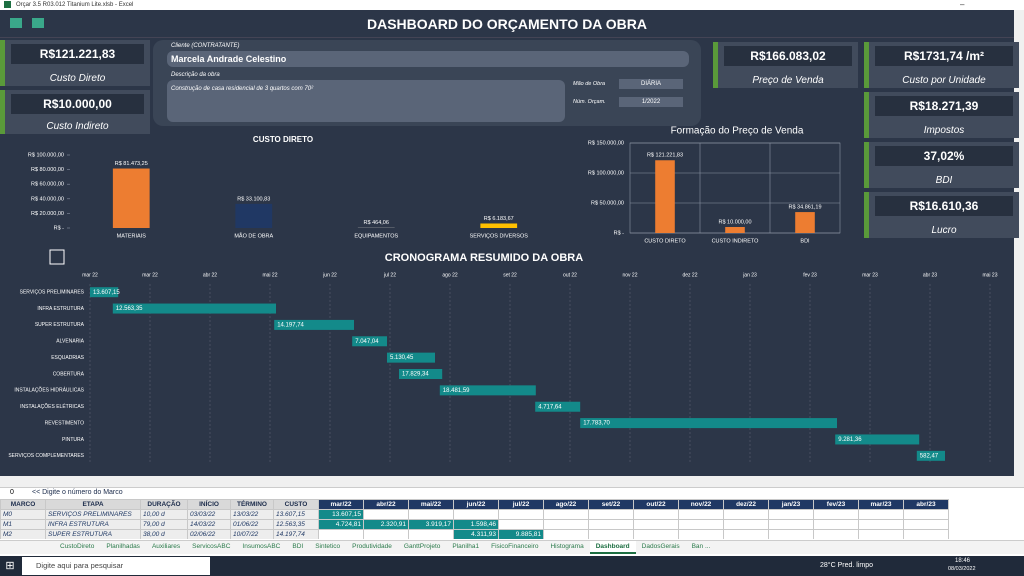 Image resolution: width=1024 pixels, height=576 pixels. I want to click on header-cell: TÉRMINO, so click(252, 504).